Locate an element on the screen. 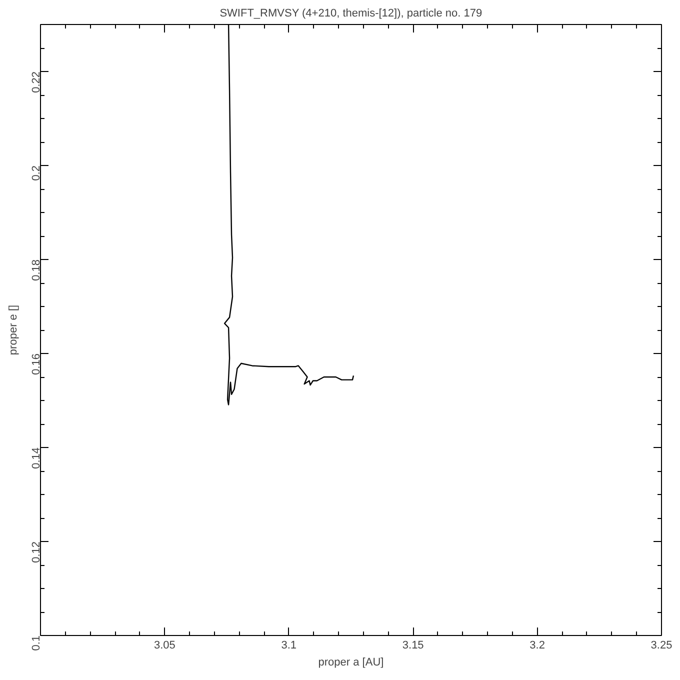 The height and width of the screenshot is (680, 680). x-tick-label: 3.15 is located at coordinates (413, 646).